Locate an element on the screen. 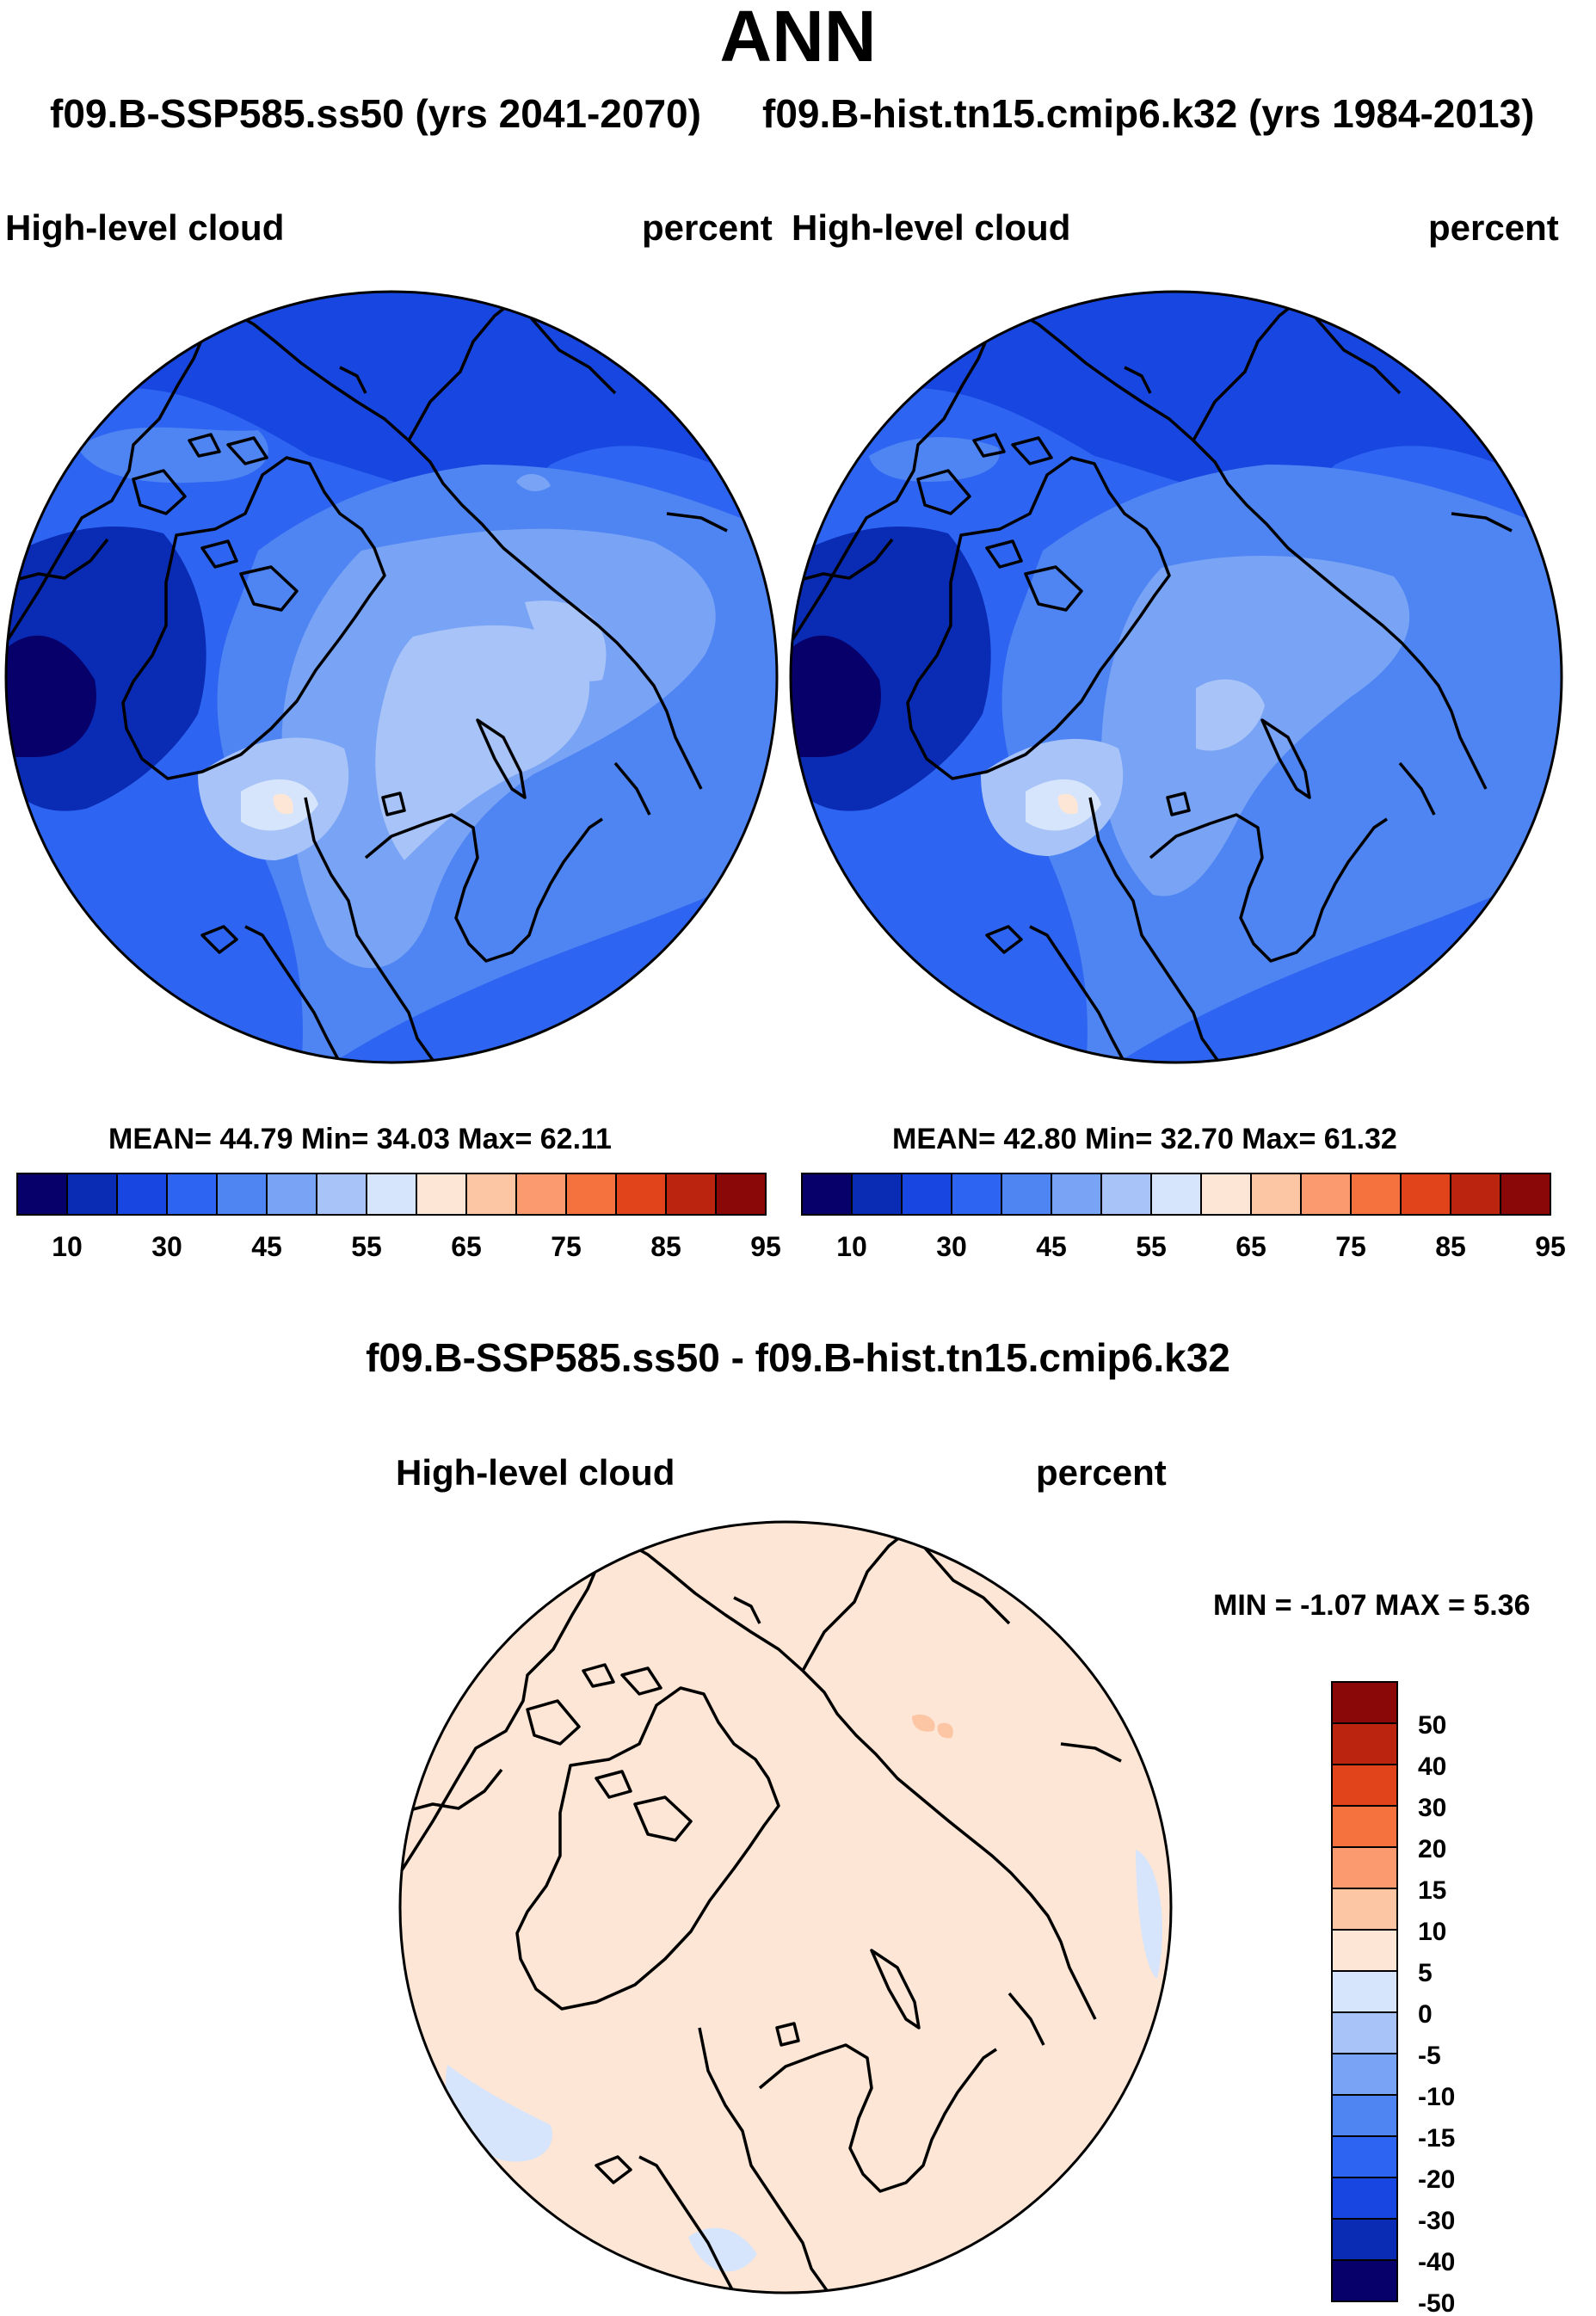 The image size is (1596, 2316). difference-colorbar-tick-label: 20 is located at coordinates (1432, 1849).